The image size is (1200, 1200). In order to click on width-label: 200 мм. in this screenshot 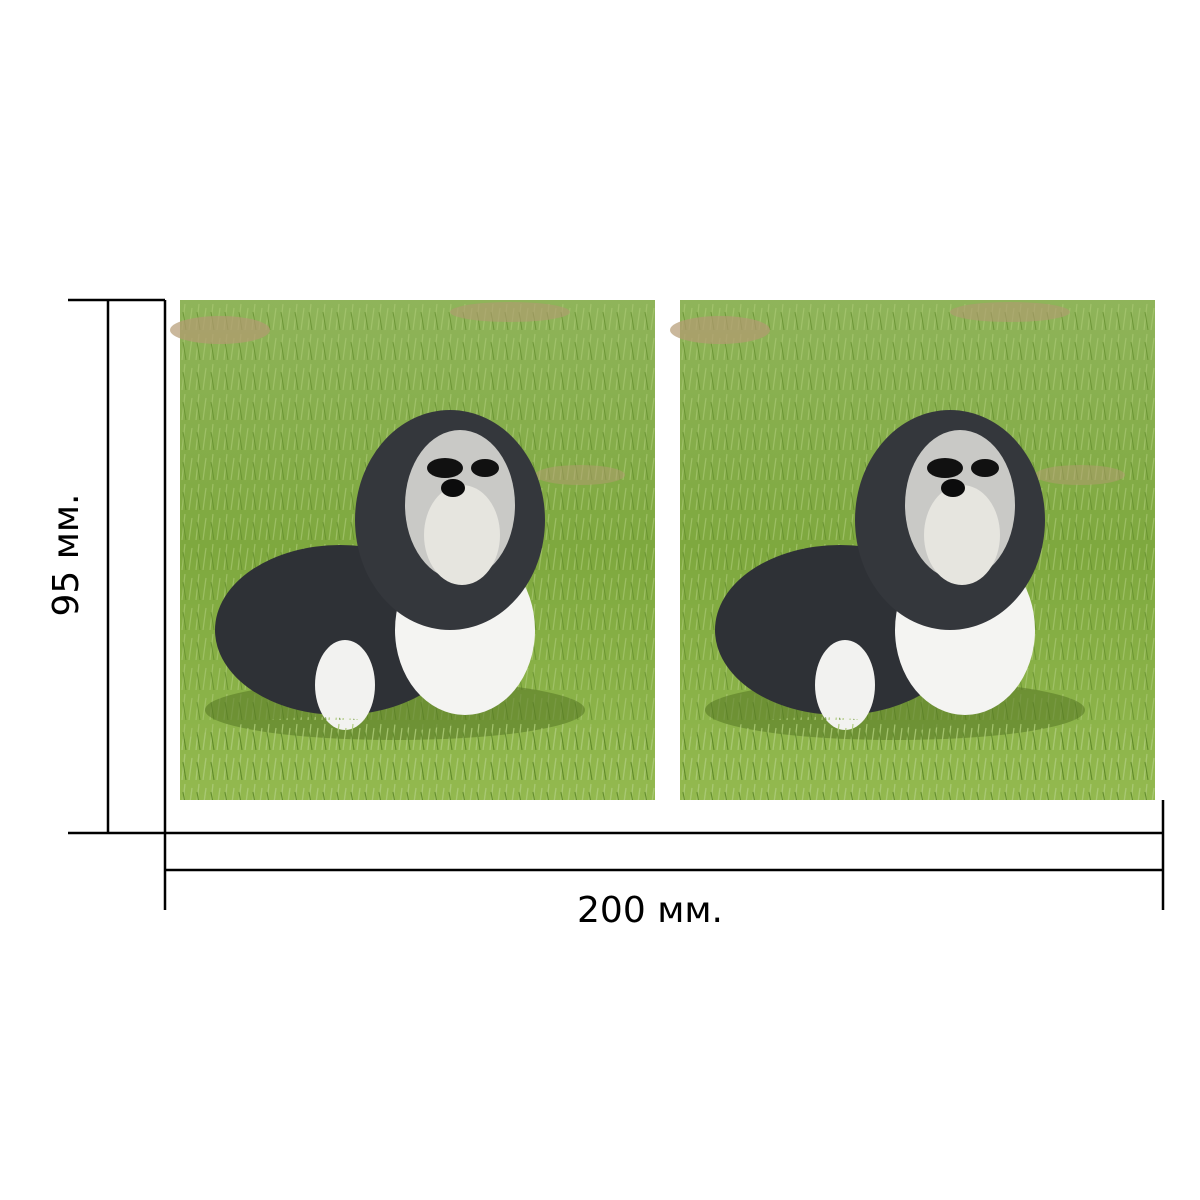, I will do `click(650, 910)`.